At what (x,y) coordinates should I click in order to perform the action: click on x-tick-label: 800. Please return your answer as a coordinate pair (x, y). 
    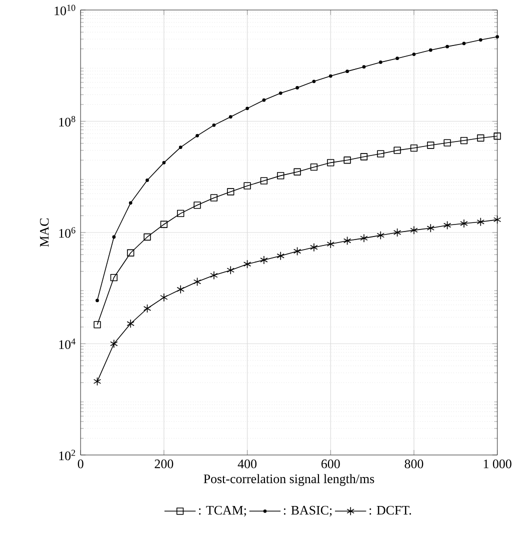
    Looking at the image, I should click on (414, 464).